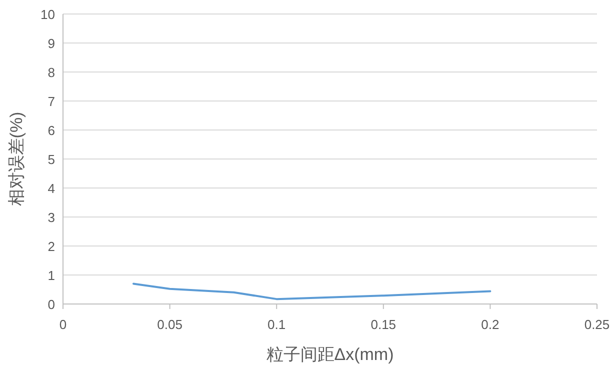 The image size is (615, 373). What do you see at coordinates (51, 72) in the screenshot?
I see `y-tick-label: 8` at bounding box center [51, 72].